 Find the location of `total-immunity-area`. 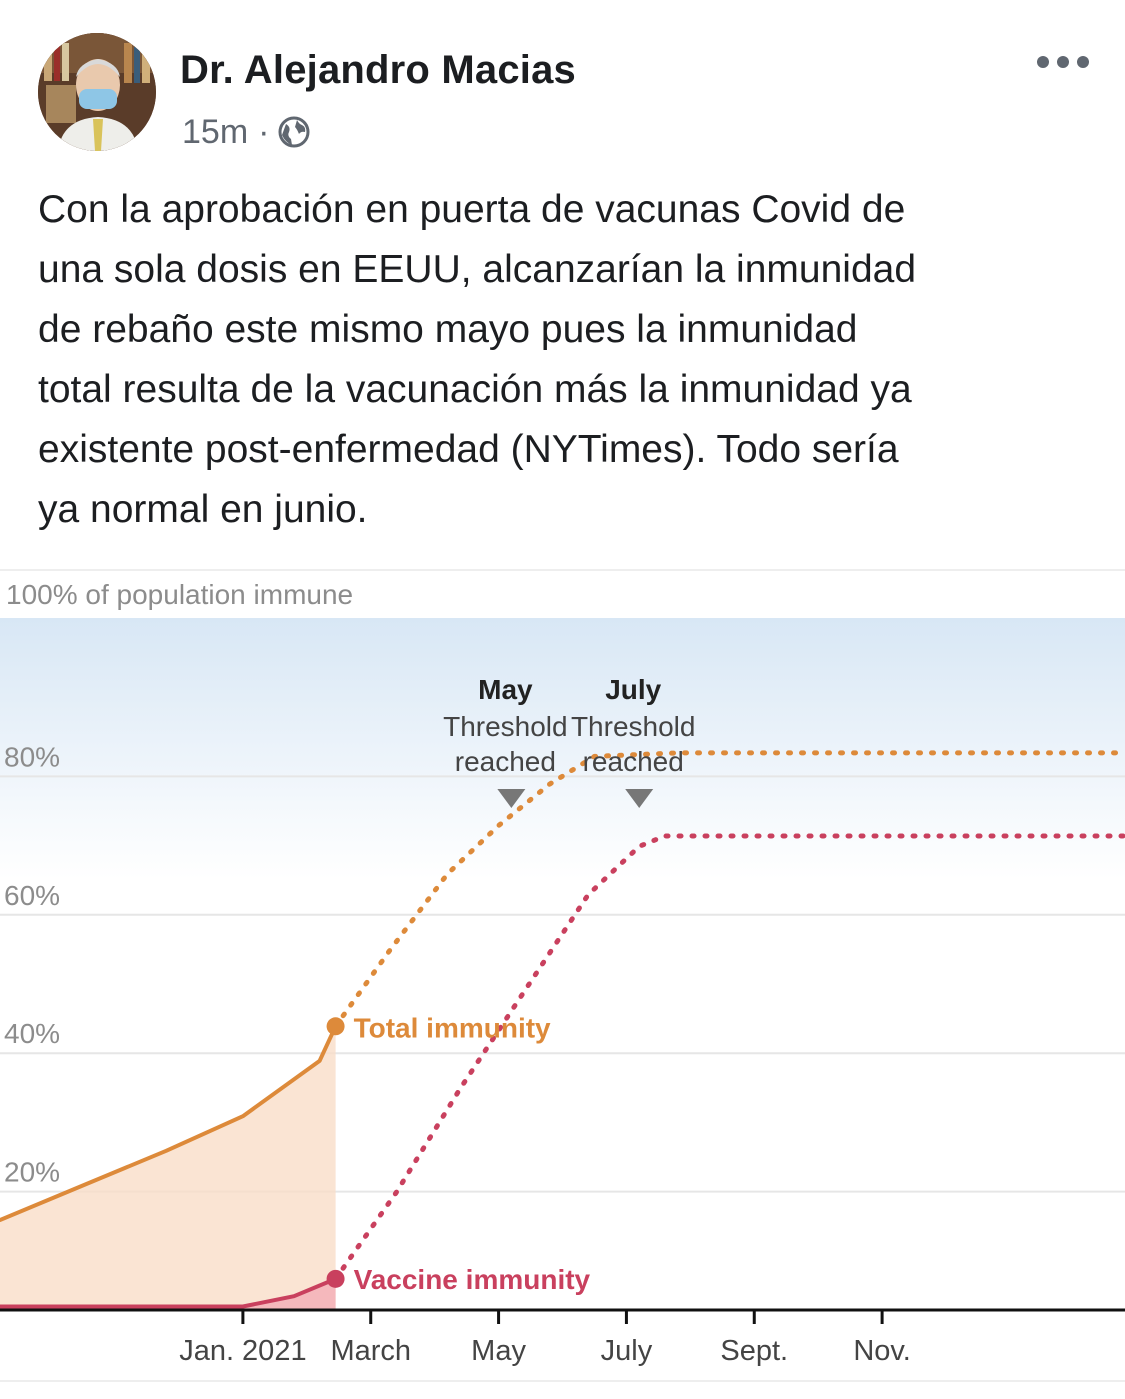

total-immunity-area is located at coordinates (168, 1168).